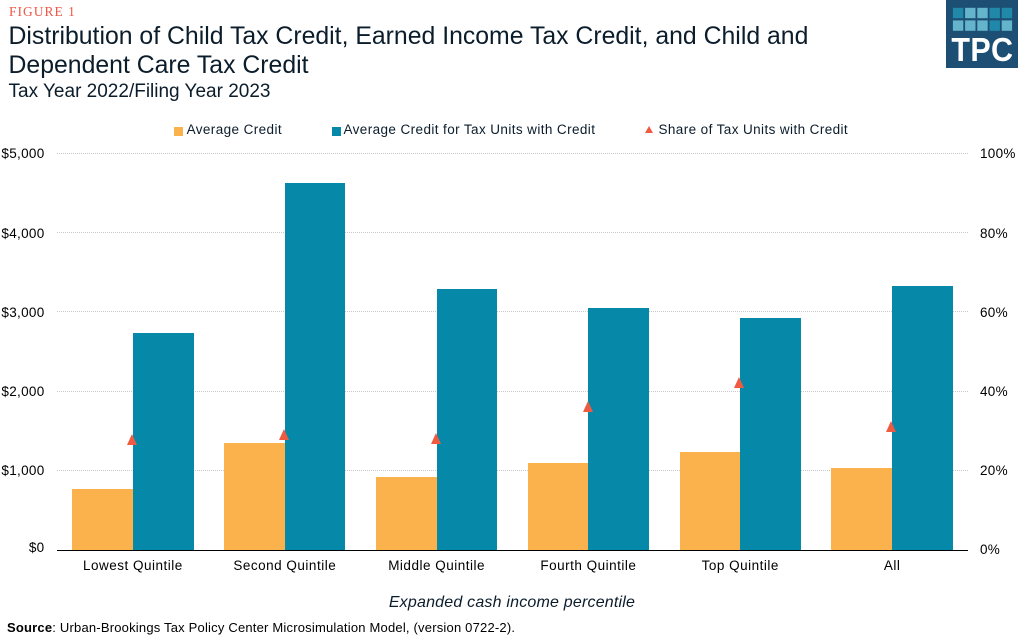  Describe the element at coordinates (982, 49) in the screenshot. I see `svg-text: TPC` at that location.